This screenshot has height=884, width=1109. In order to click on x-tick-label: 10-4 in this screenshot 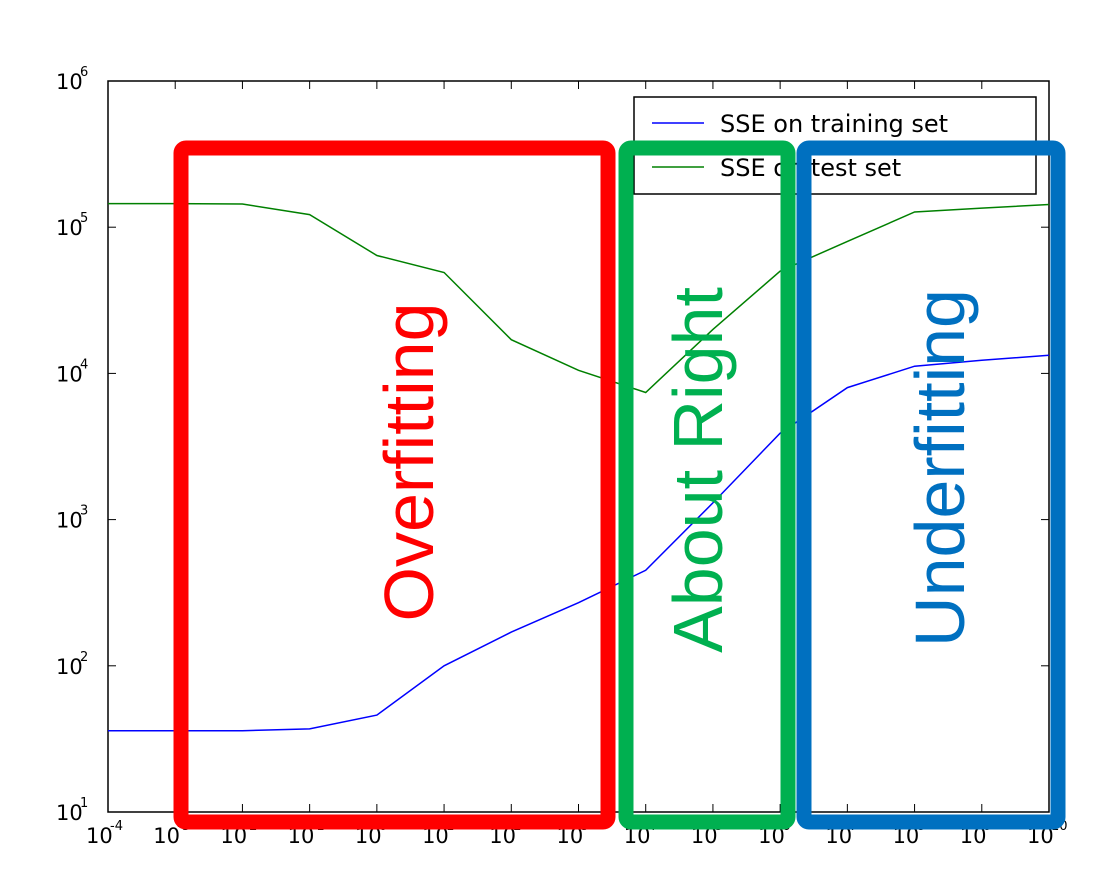, I will do `click(104, 833)`.